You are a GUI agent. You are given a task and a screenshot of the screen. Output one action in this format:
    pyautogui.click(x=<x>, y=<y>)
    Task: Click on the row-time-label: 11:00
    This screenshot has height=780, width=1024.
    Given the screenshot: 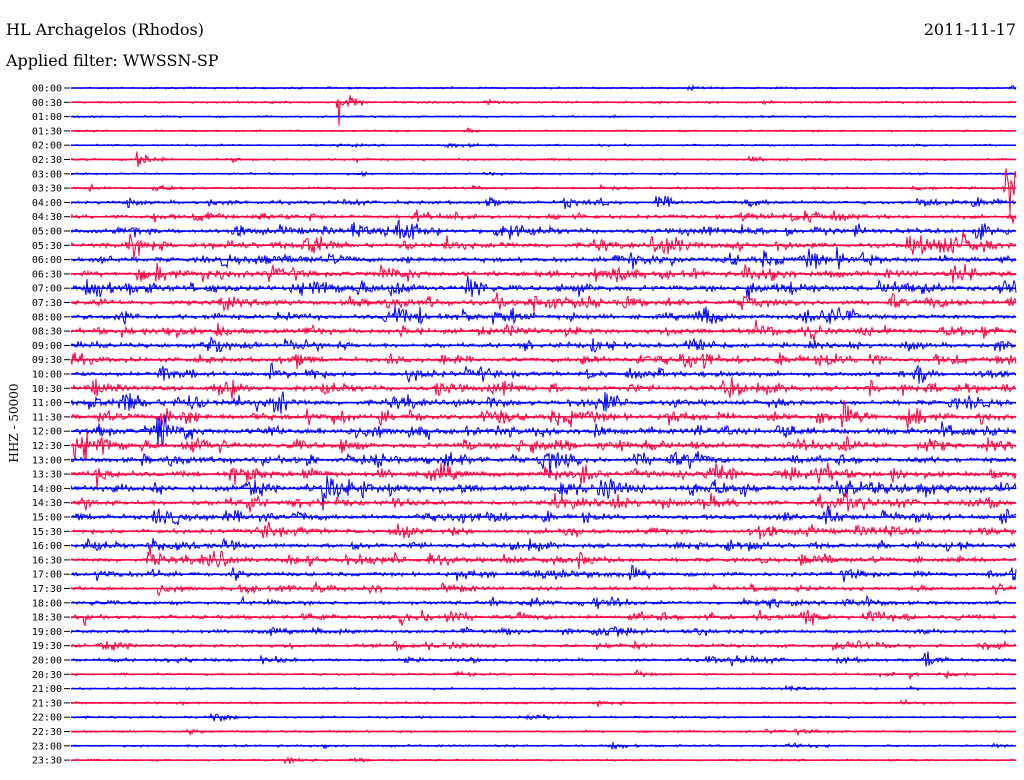 What is the action you would take?
    pyautogui.click(x=47, y=403)
    